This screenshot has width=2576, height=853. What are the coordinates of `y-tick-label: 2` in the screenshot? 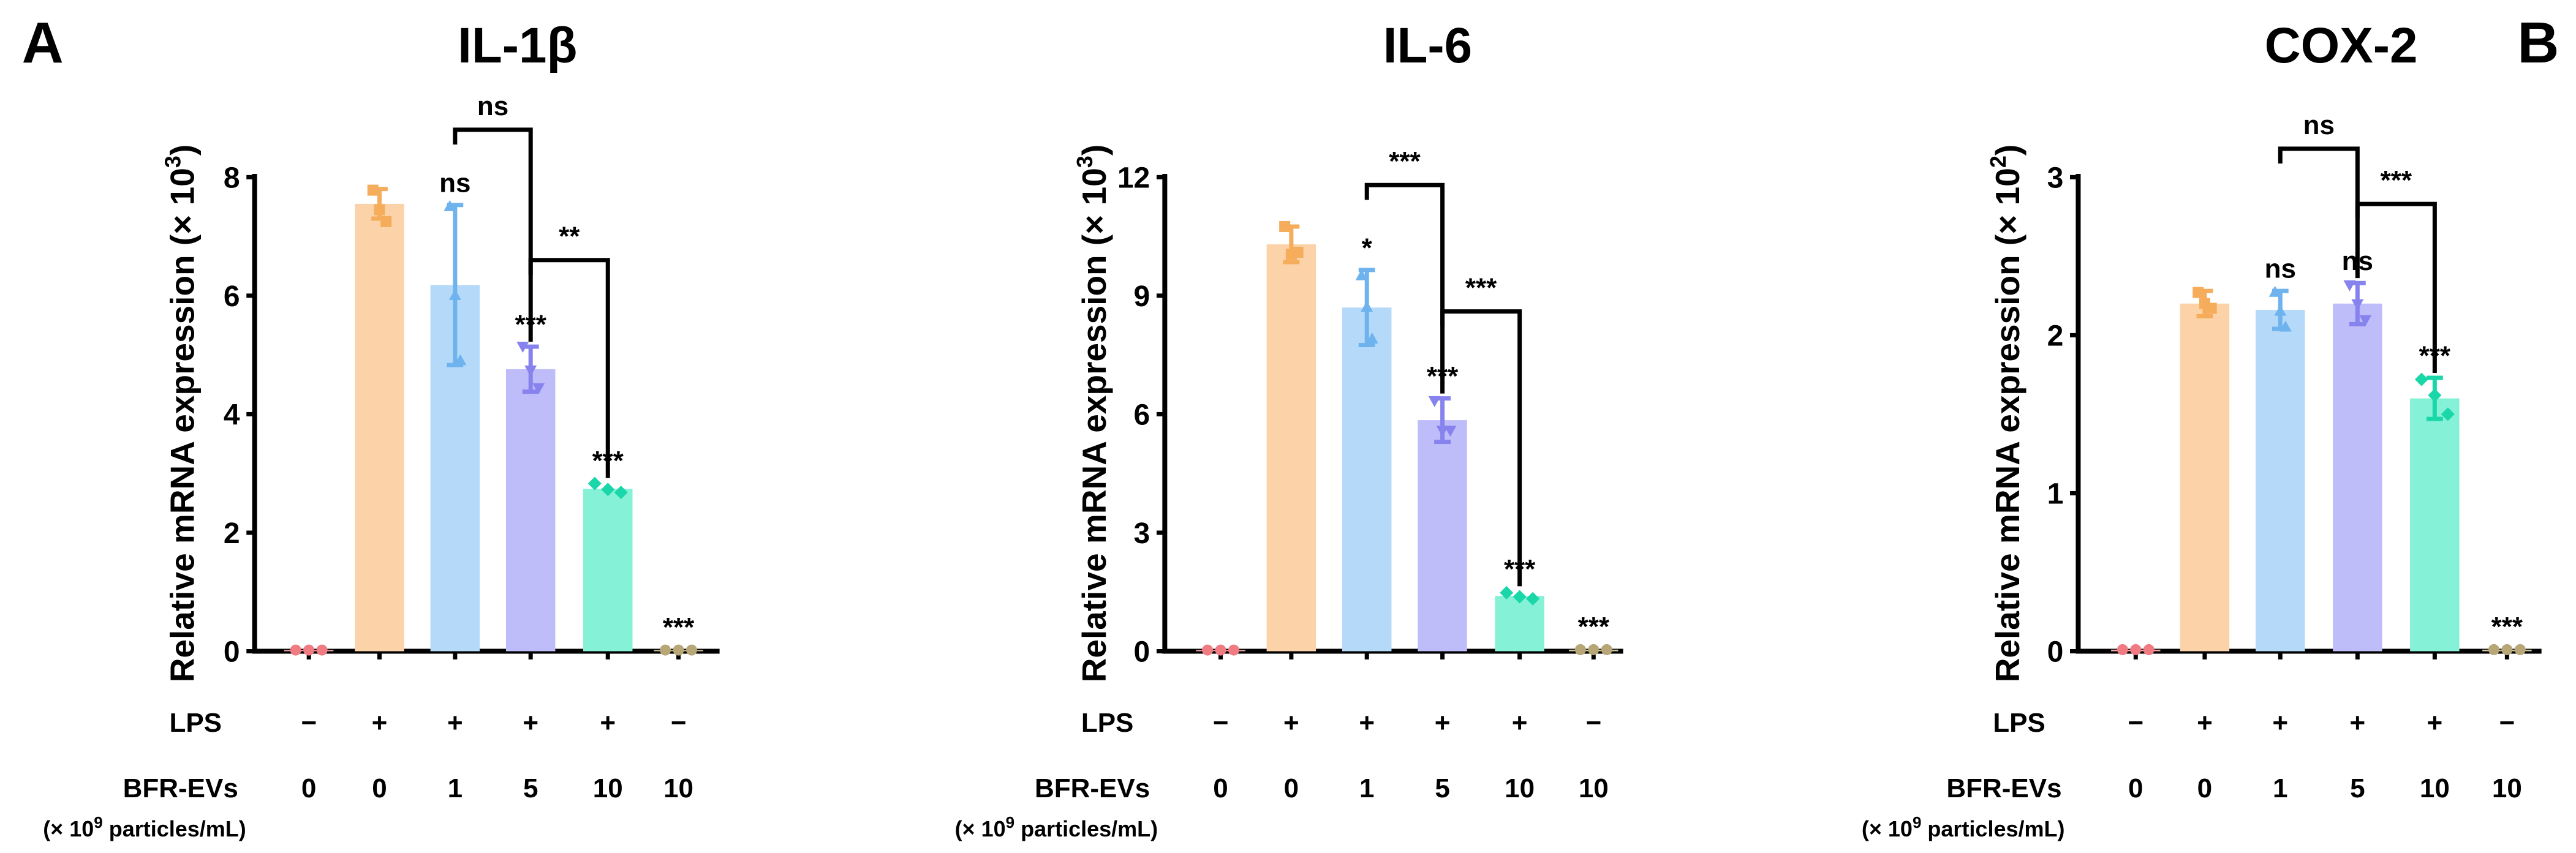 It's located at (232, 533).